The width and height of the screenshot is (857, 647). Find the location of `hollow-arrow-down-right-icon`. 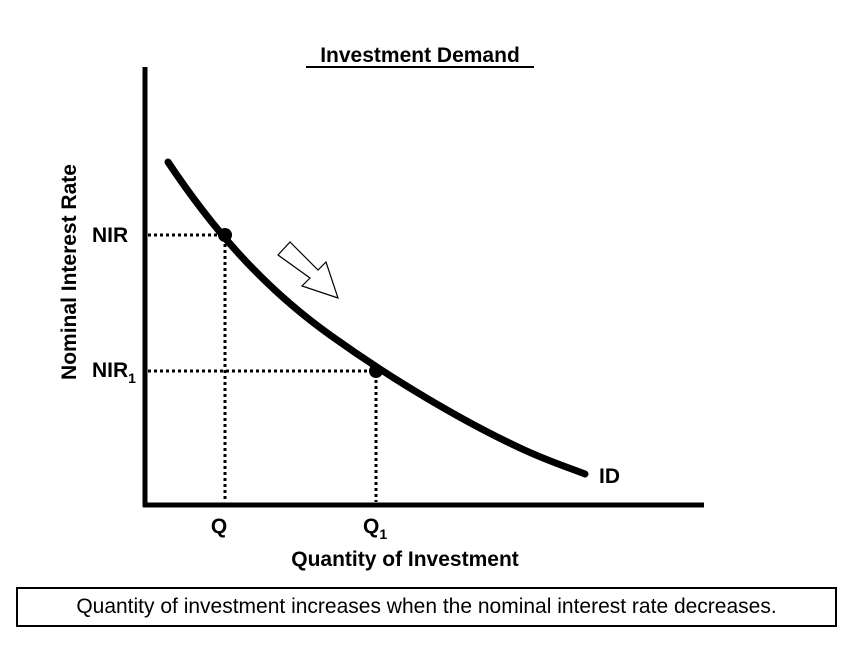

hollow-arrow-down-right-icon is located at coordinates (308, 270).